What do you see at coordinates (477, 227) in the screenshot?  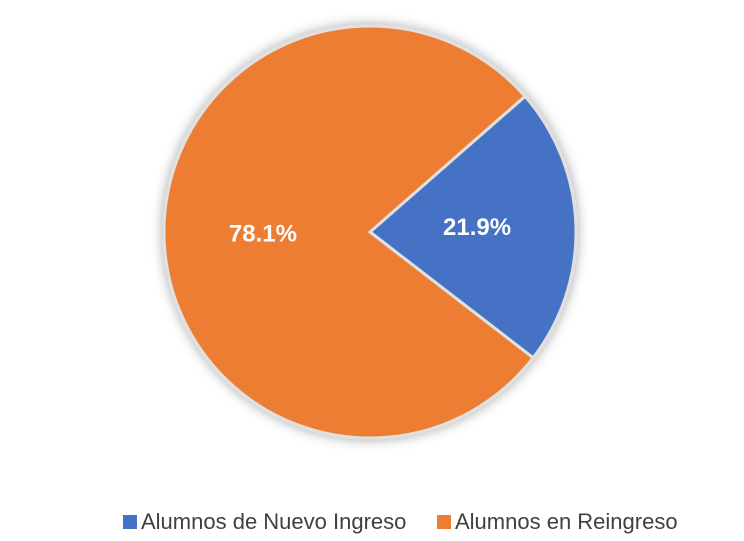 I see `data-label: 21.9%` at bounding box center [477, 227].